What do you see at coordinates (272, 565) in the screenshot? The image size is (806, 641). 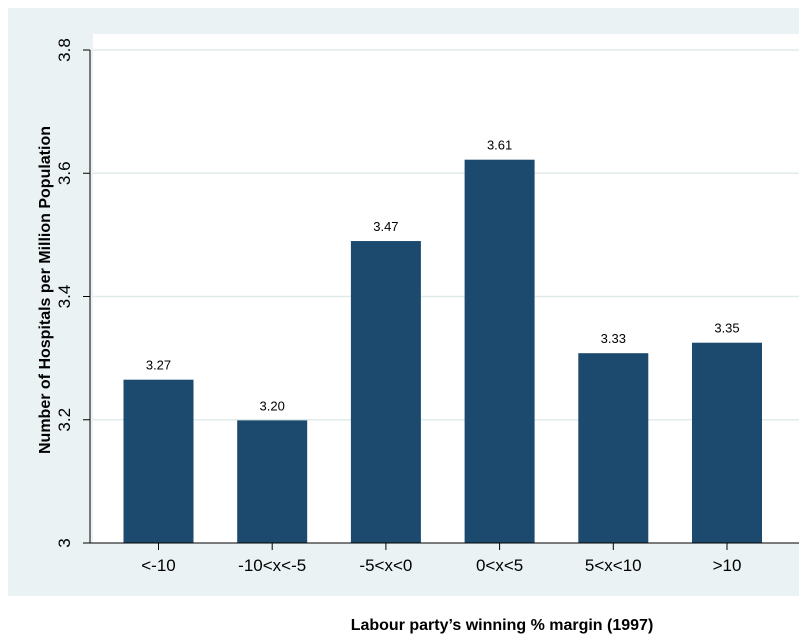 I see `x-tick-label: -10<x<-5` at bounding box center [272, 565].